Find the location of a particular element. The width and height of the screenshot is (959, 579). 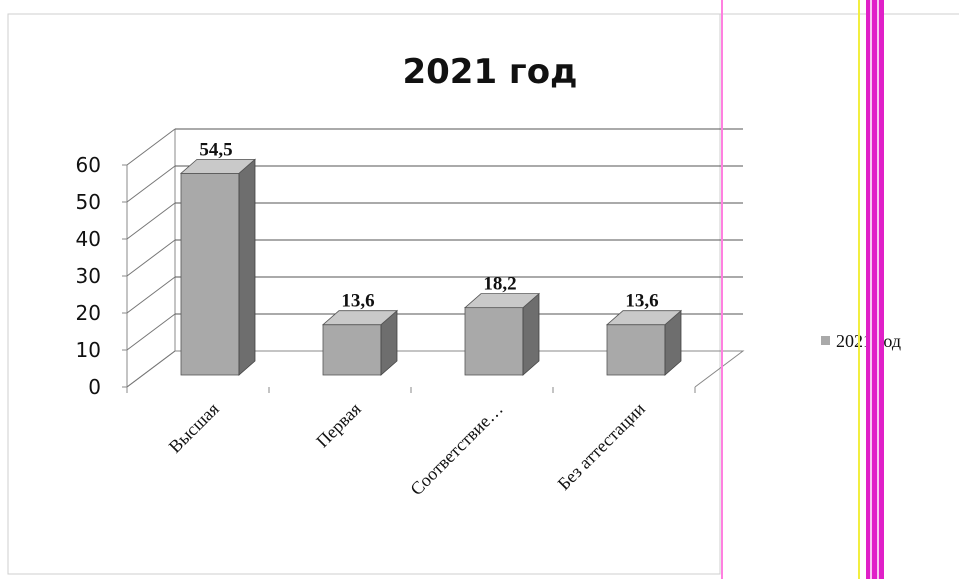

y-tick-label: 30 is located at coordinates (88, 276).